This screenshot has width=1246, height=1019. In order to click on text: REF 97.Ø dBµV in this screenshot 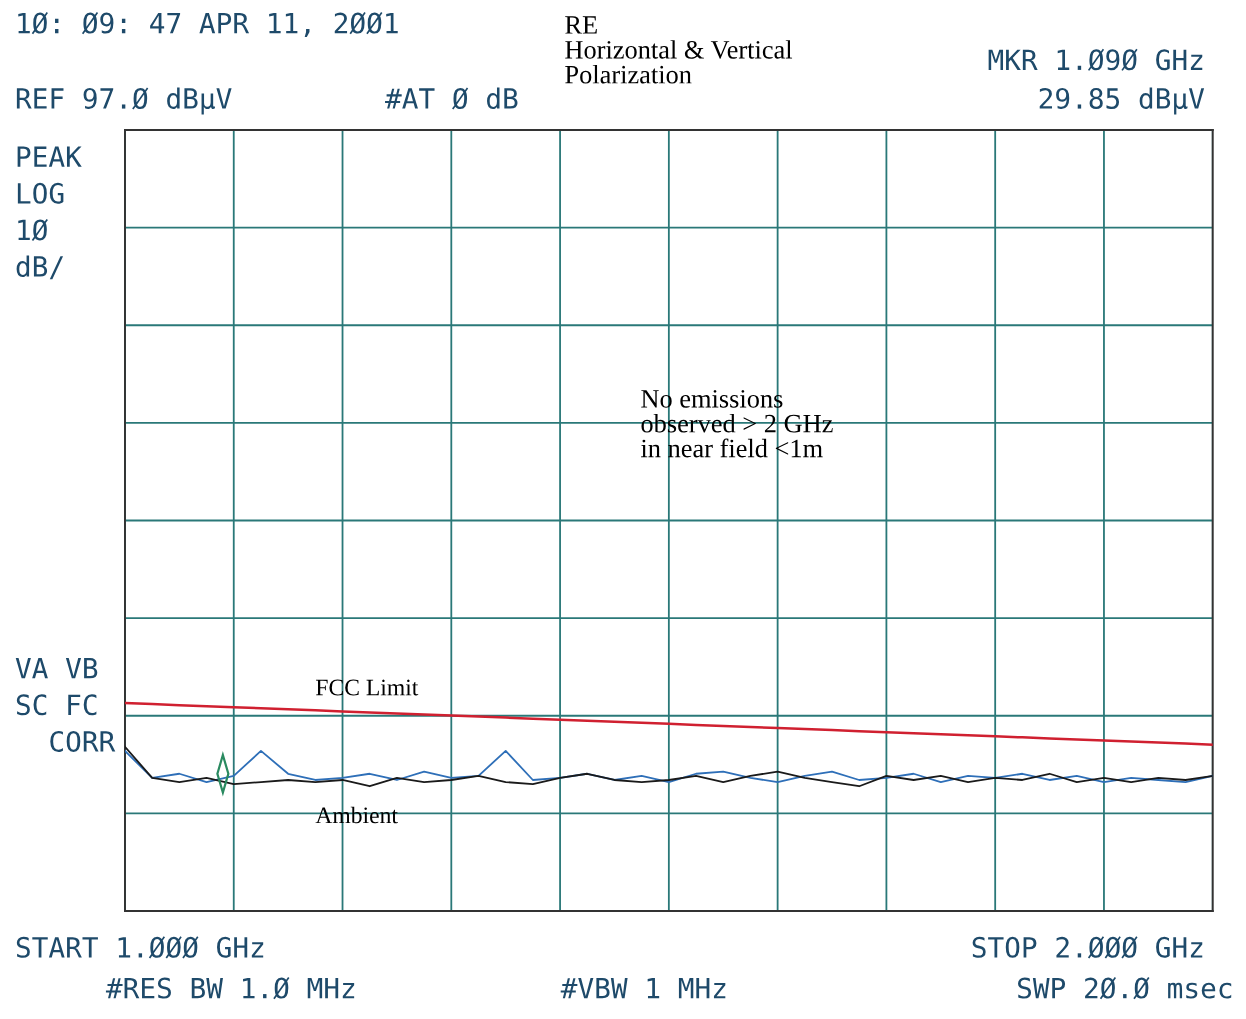, I will do `click(124, 101)`.